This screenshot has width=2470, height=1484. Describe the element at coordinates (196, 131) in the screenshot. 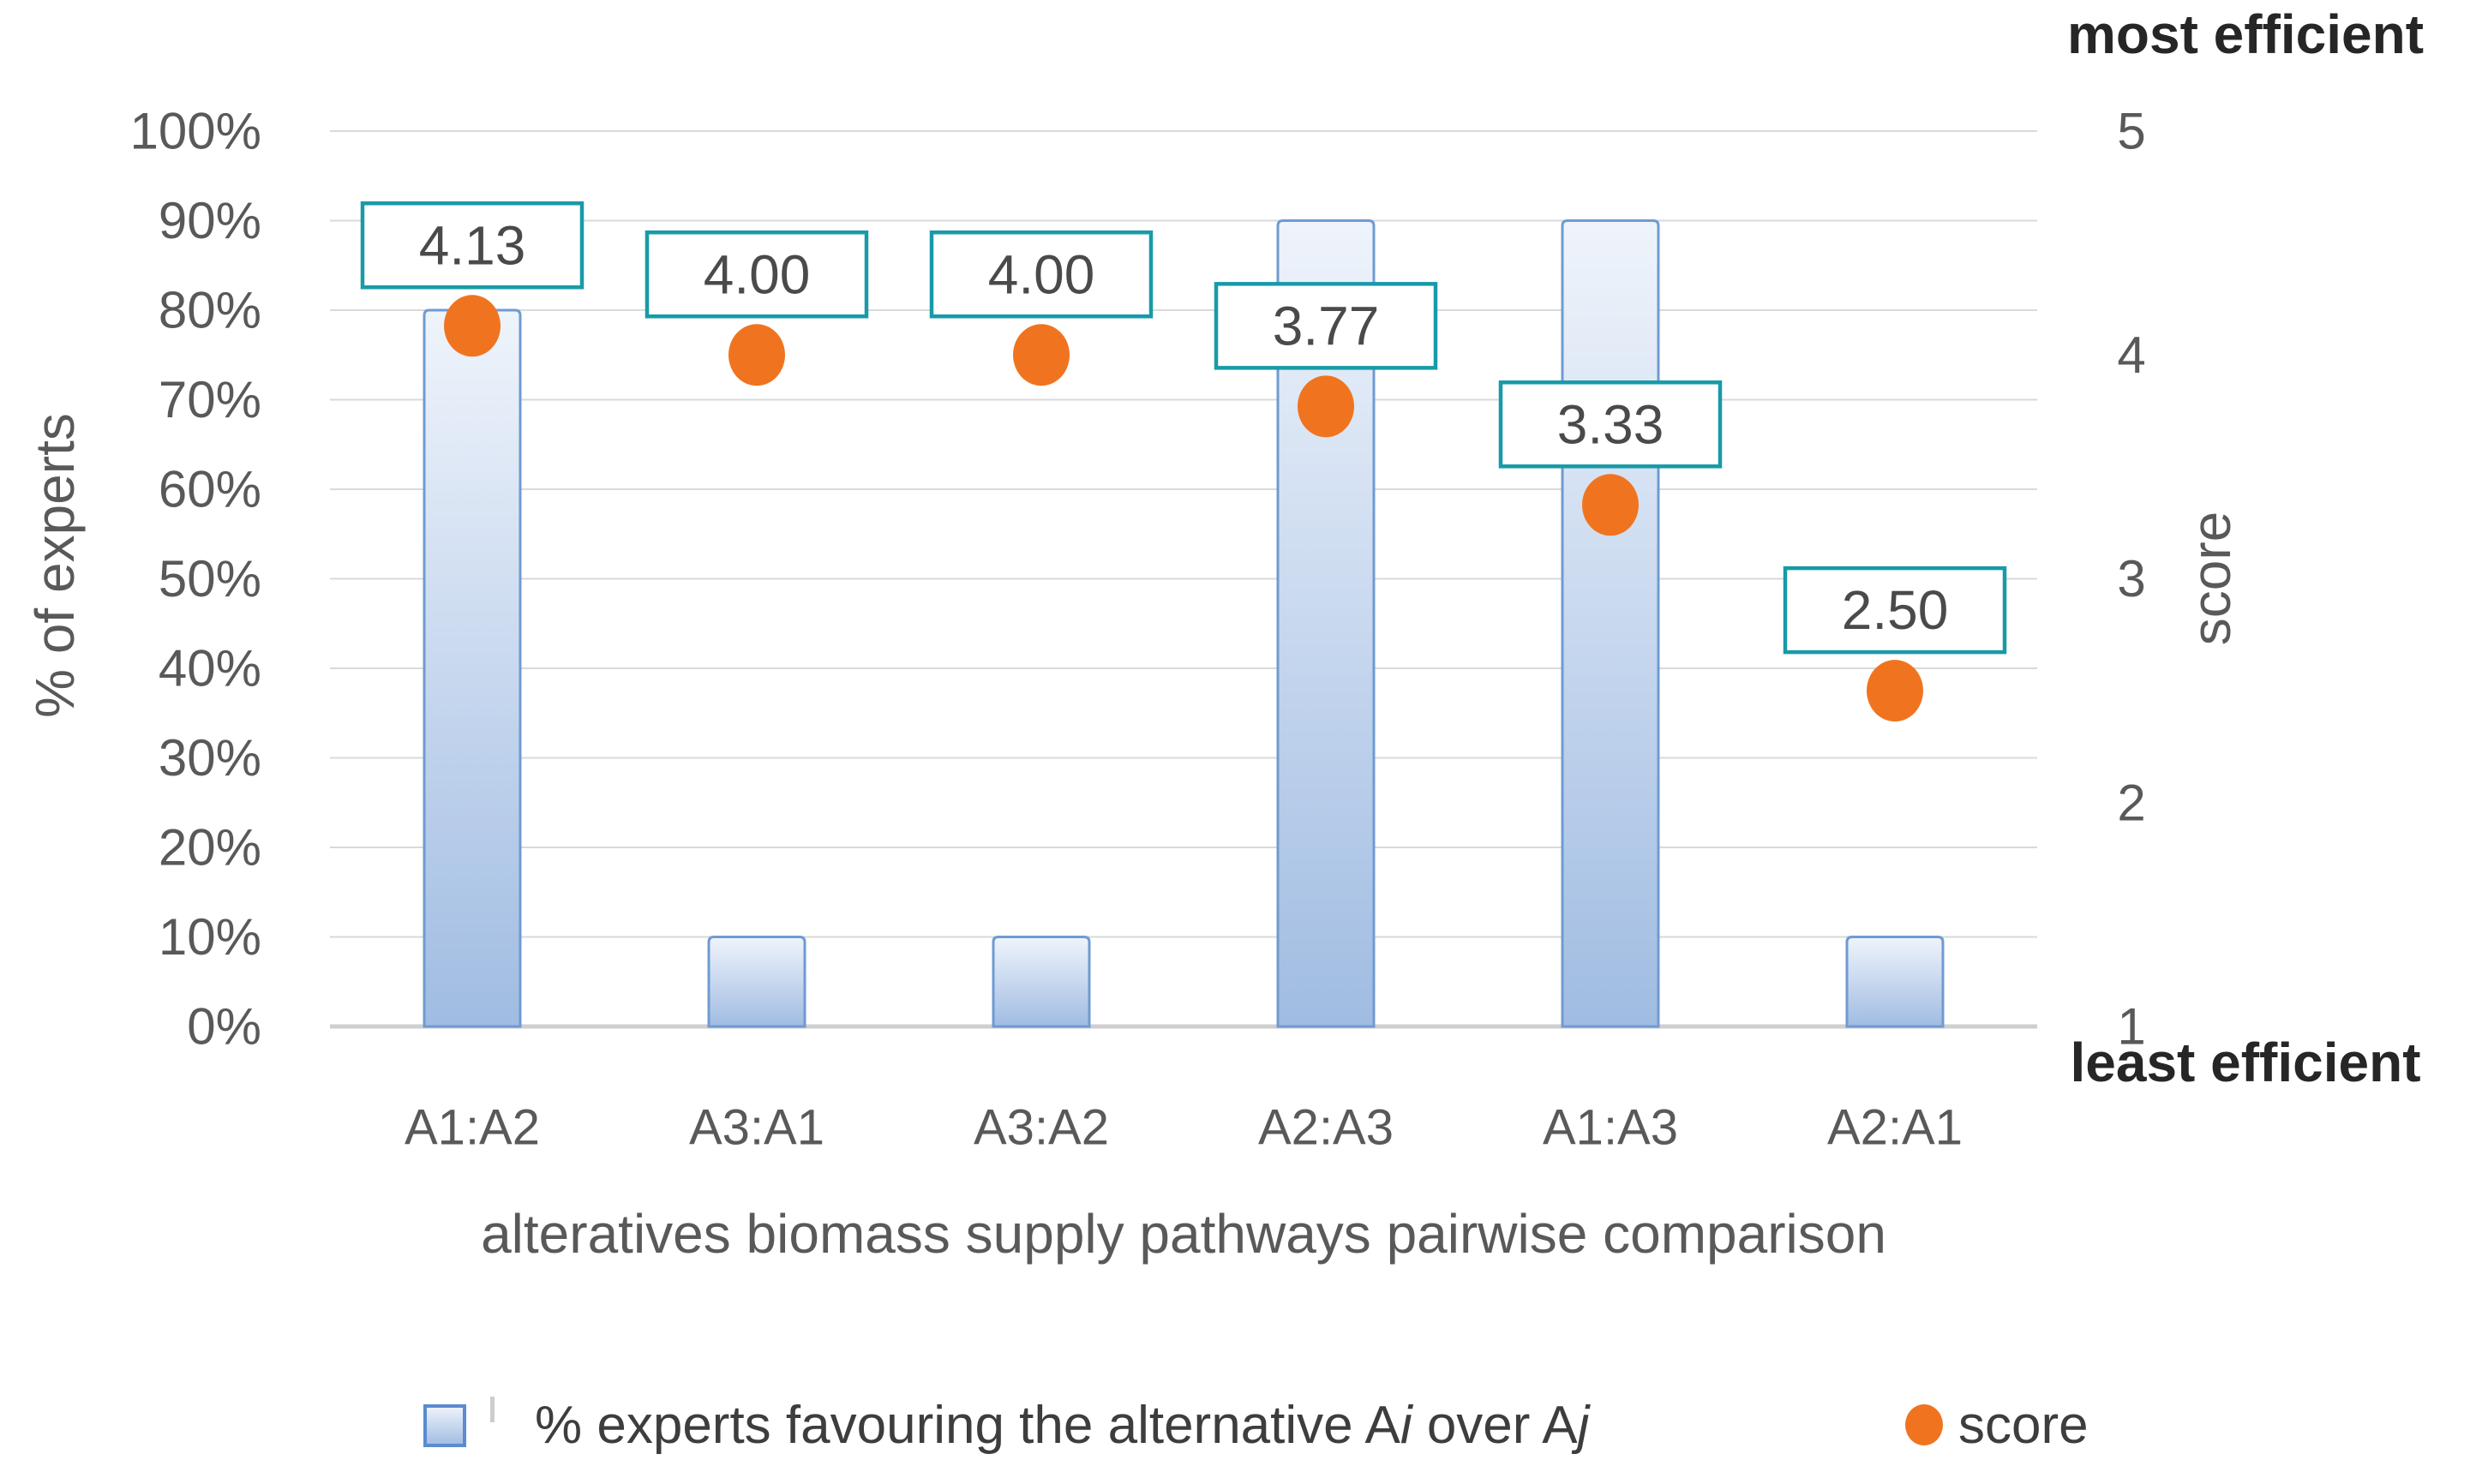

I see `left-axis-tick: 100%` at that location.